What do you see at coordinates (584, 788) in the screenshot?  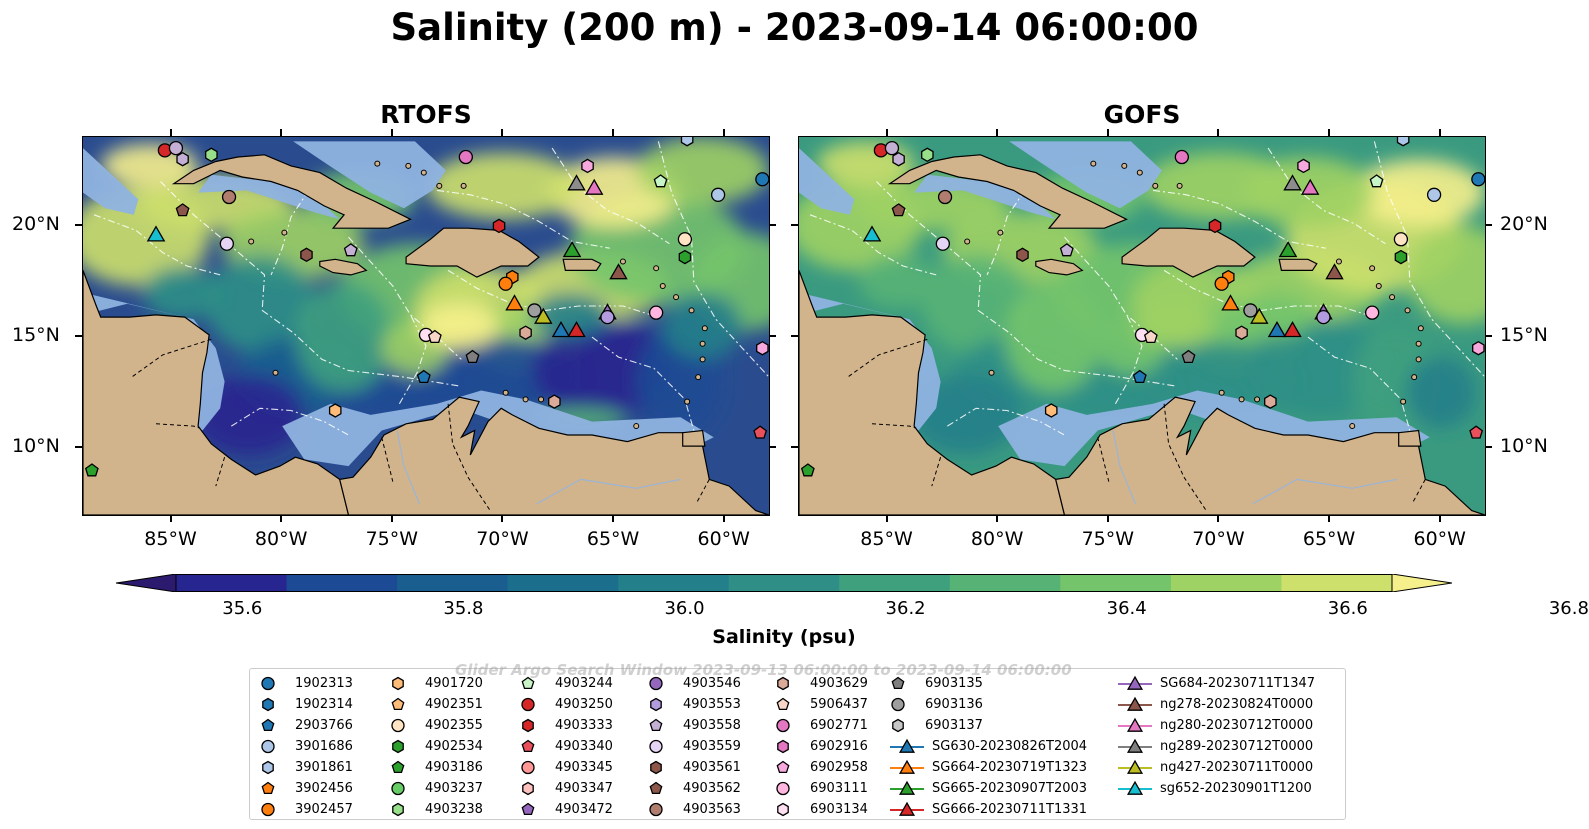 I see `legend-entry-label: 4903347` at bounding box center [584, 788].